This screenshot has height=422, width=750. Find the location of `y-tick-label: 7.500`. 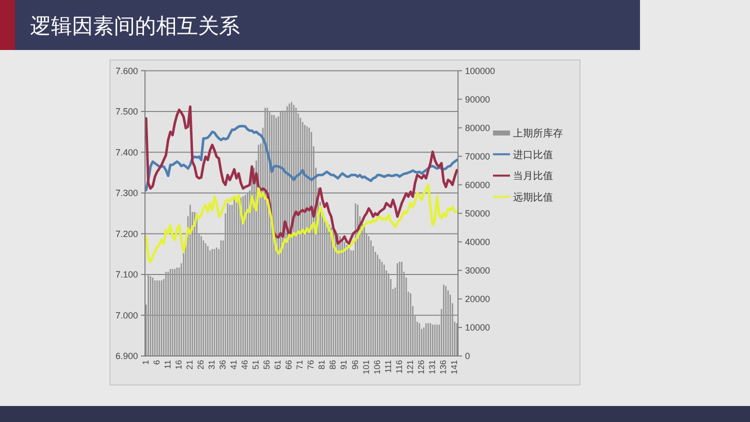

y-tick-label: 7.500 is located at coordinates (126, 111).